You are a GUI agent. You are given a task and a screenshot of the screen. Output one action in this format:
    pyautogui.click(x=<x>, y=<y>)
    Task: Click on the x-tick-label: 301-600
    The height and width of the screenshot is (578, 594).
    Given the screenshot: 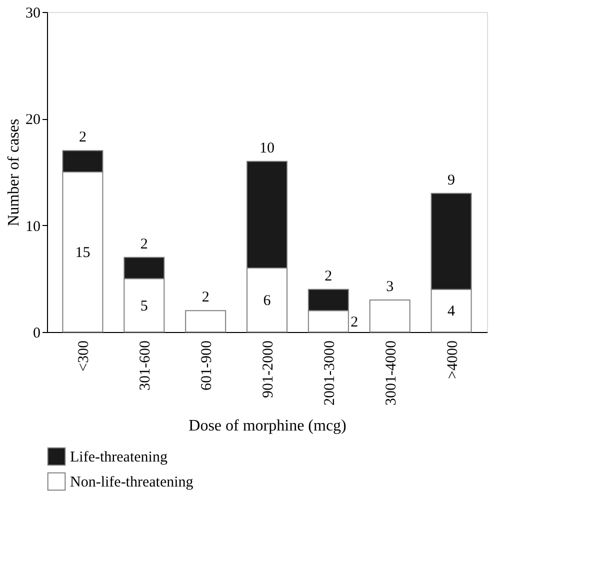 What is the action you would take?
    pyautogui.click(x=146, y=365)
    